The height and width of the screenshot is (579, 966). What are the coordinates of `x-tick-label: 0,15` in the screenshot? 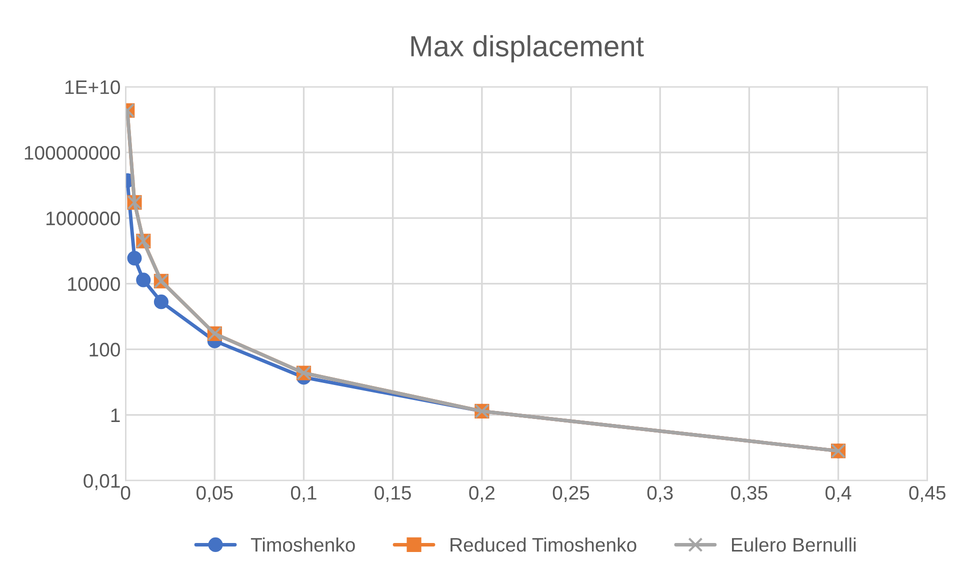 It's located at (392, 494).